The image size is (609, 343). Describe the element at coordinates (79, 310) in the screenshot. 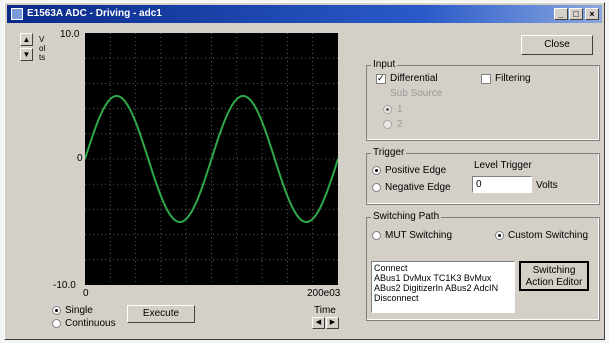

I see `single-label: Single` at that location.